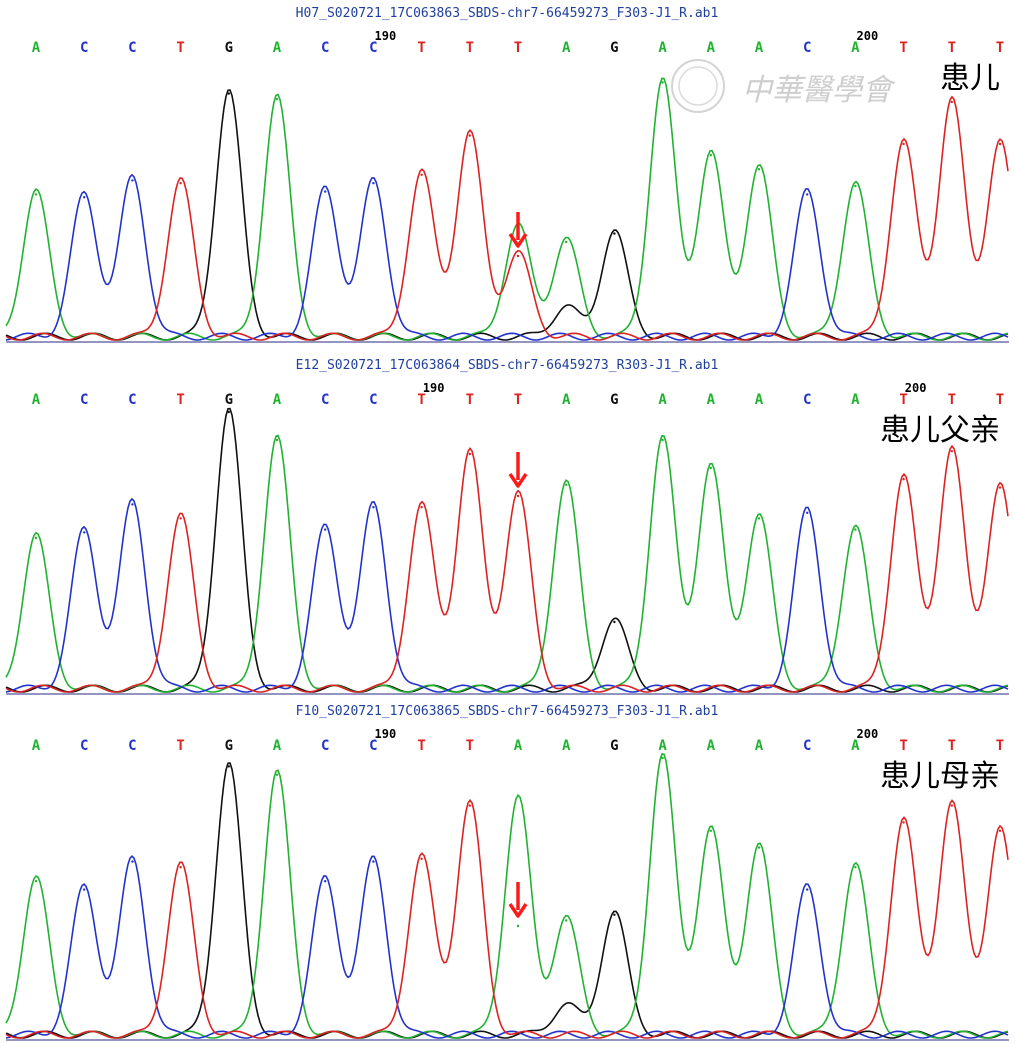 The height and width of the screenshot is (1043, 1015). I want to click on watermark-seal-inner-icon, so click(698, 86).